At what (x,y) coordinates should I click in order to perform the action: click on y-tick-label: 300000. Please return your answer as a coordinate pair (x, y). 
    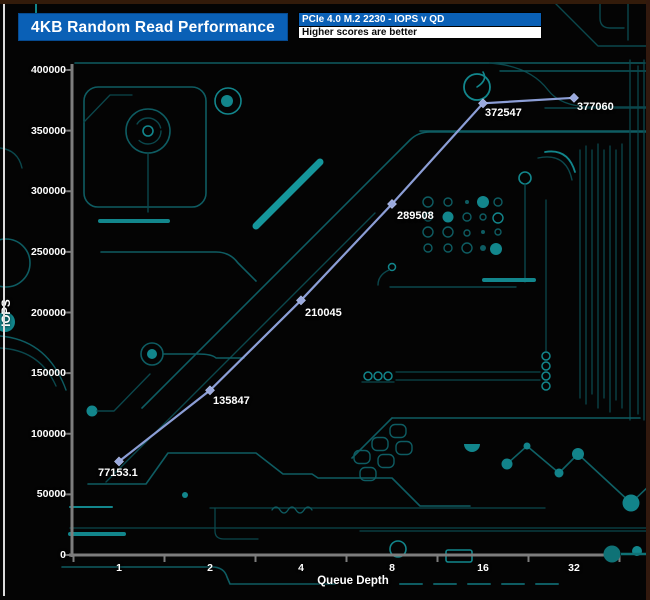
    Looking at the image, I should click on (48, 191).